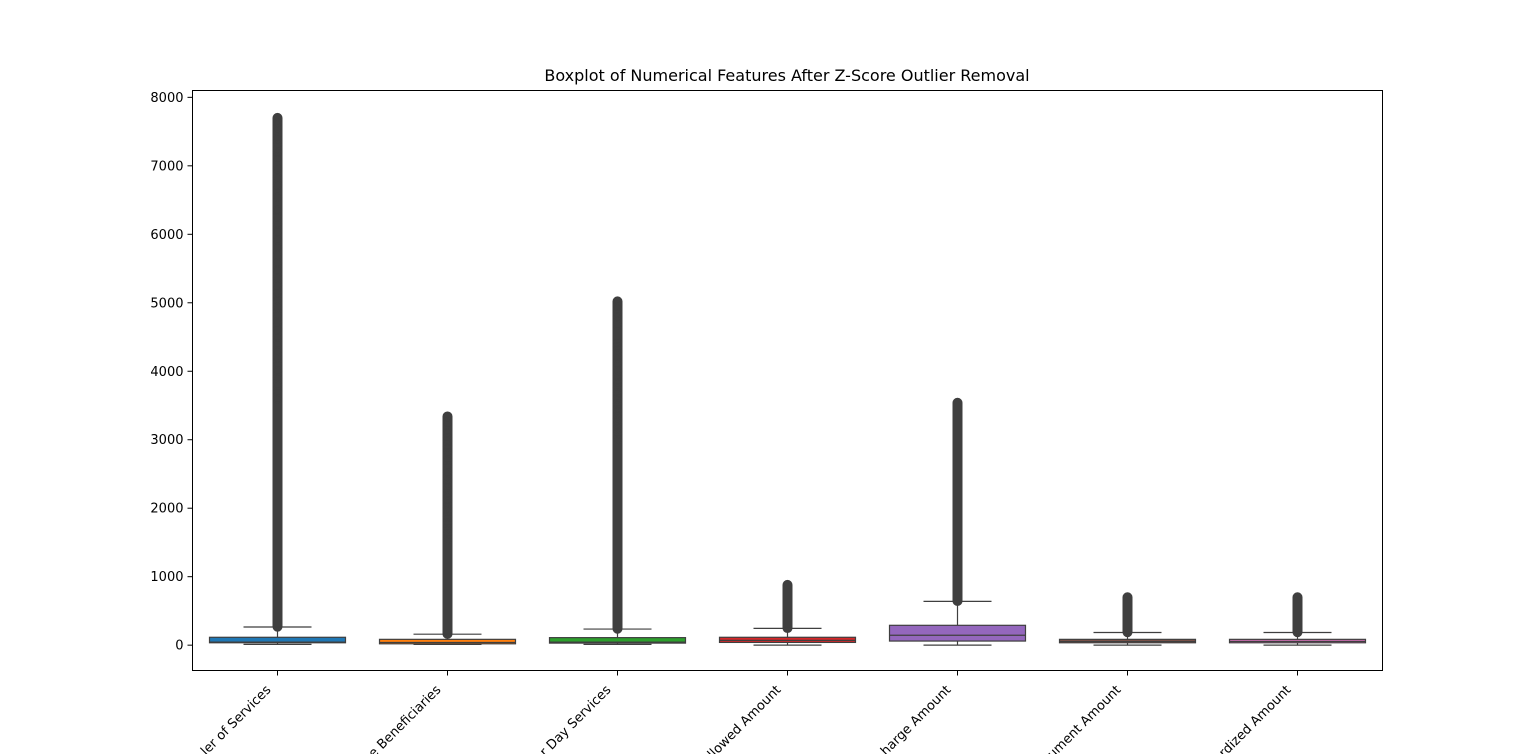 The image size is (1536, 754). I want to click on y-tick-label: 2000, so click(166, 509).